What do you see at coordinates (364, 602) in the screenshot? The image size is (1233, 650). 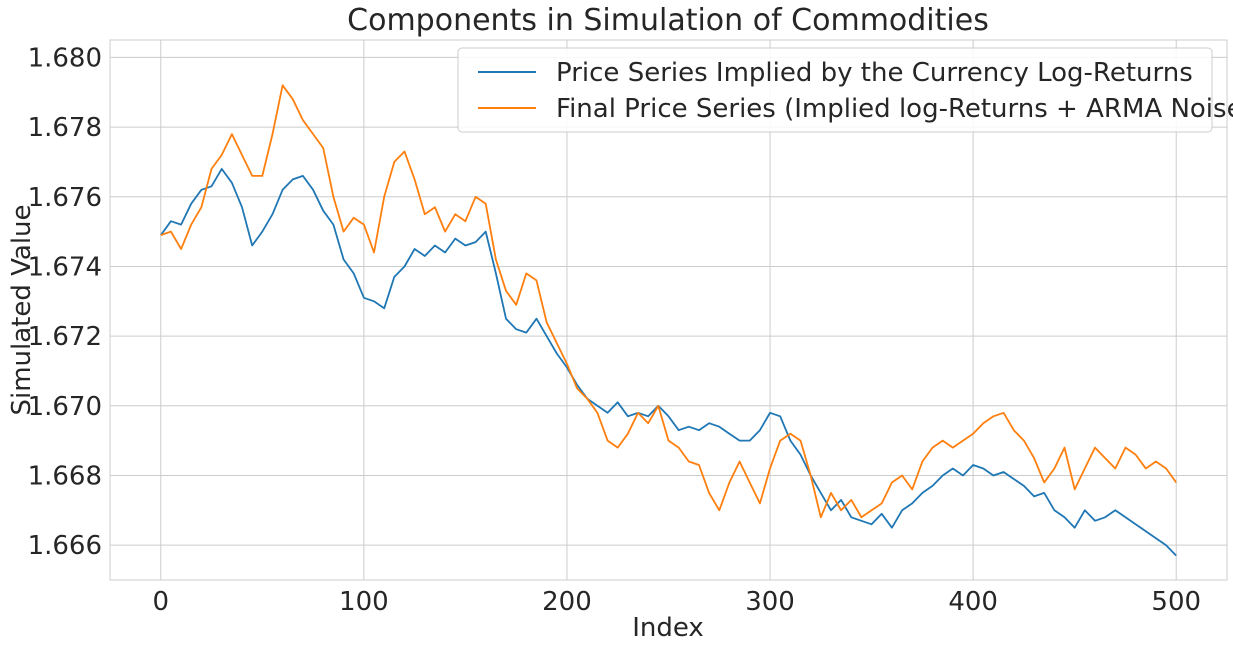 I see `x-tick-label: 100` at bounding box center [364, 602].